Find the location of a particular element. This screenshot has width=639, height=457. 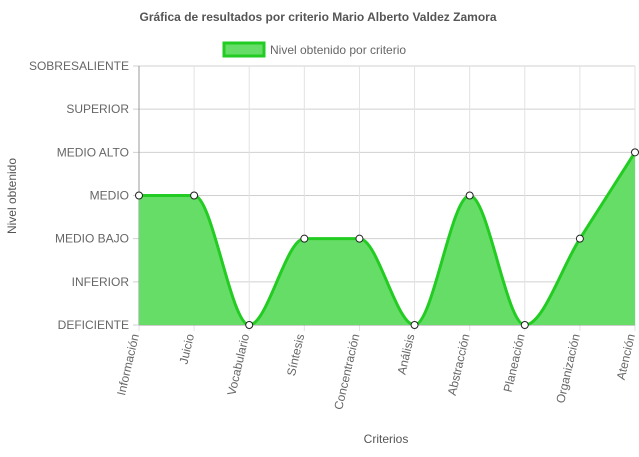

y-tick-label: SUPERIOR is located at coordinates (97, 109).